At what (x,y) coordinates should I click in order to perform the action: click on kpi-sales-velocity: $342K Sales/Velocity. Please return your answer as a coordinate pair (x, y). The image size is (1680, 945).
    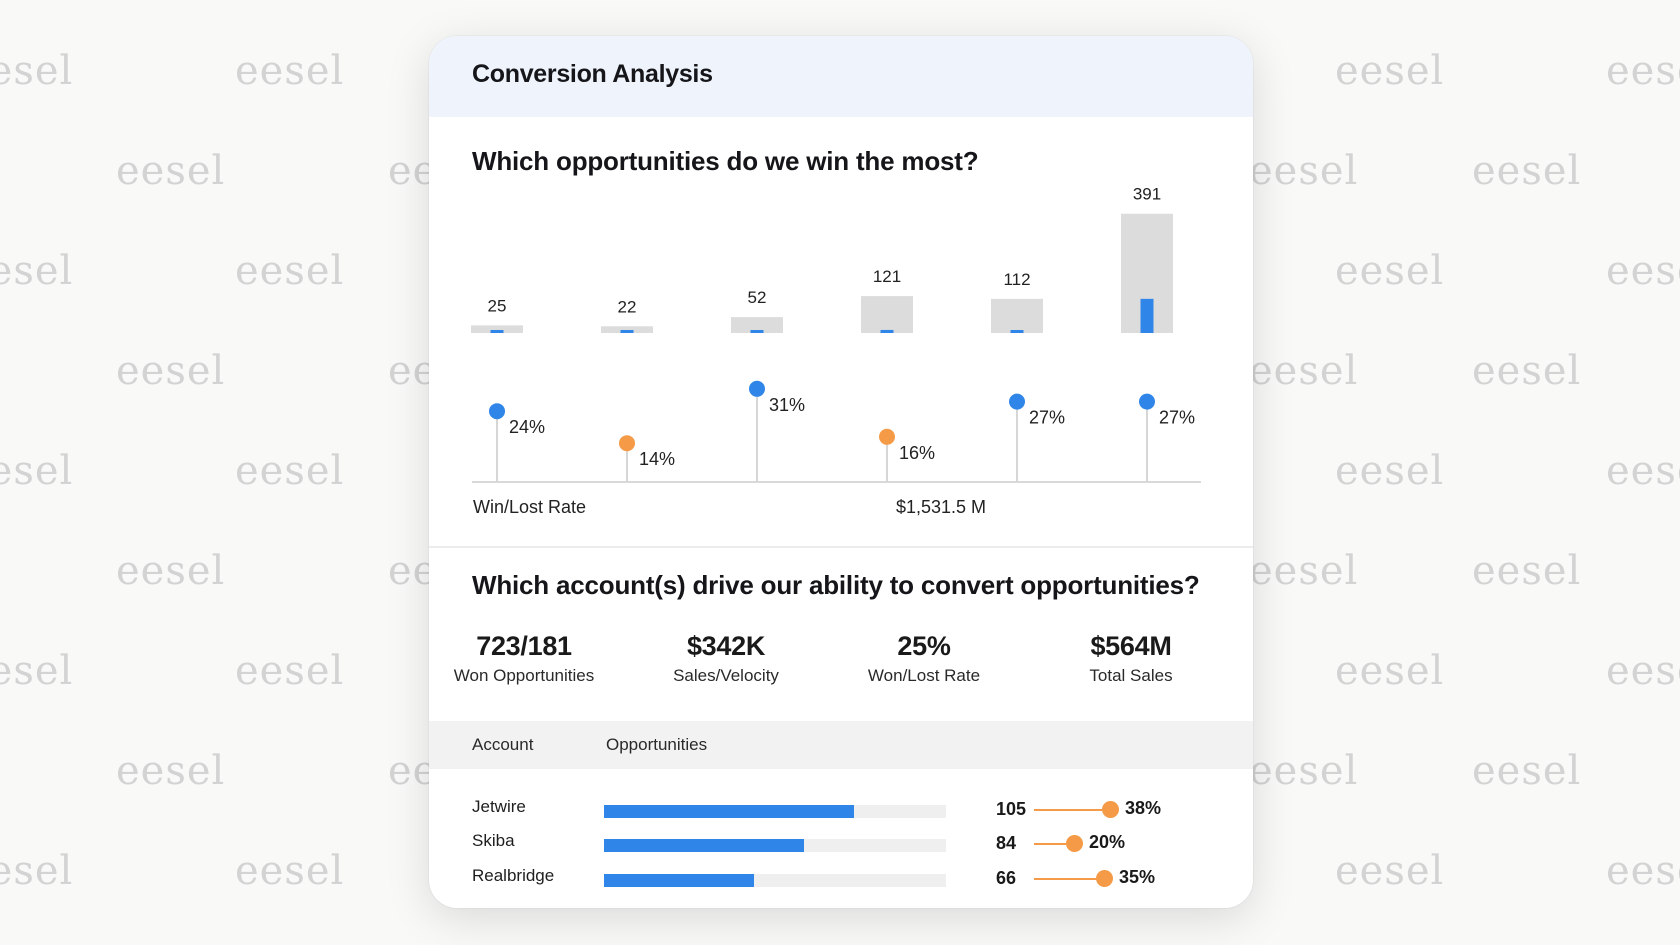
    Looking at the image, I should click on (726, 658).